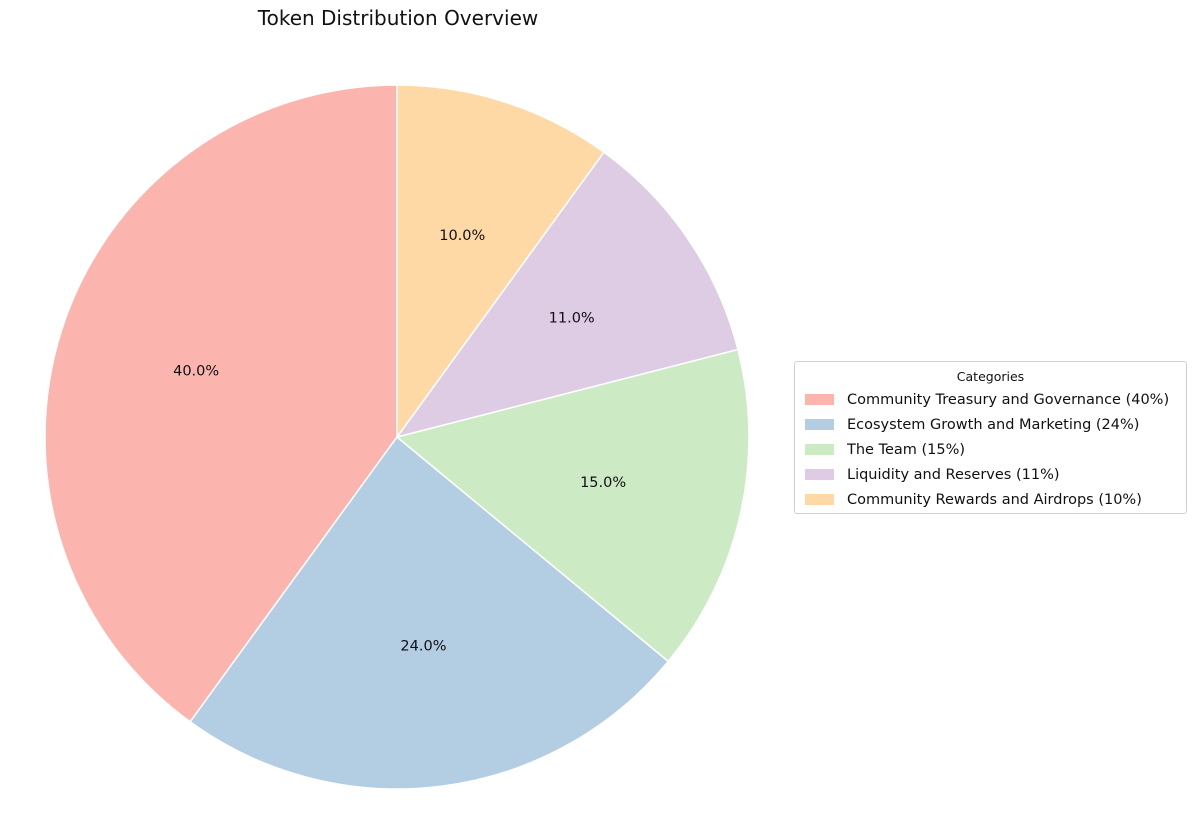  Describe the element at coordinates (423, 647) in the screenshot. I see `slice-percent-label: 24.0%` at that location.